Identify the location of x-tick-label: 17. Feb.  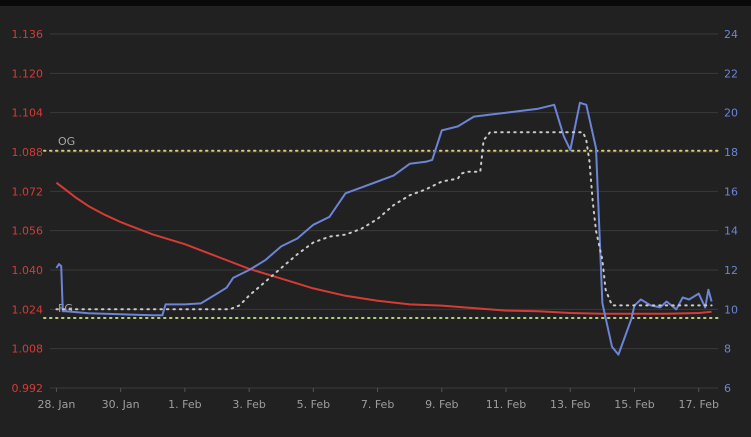
(698, 404).